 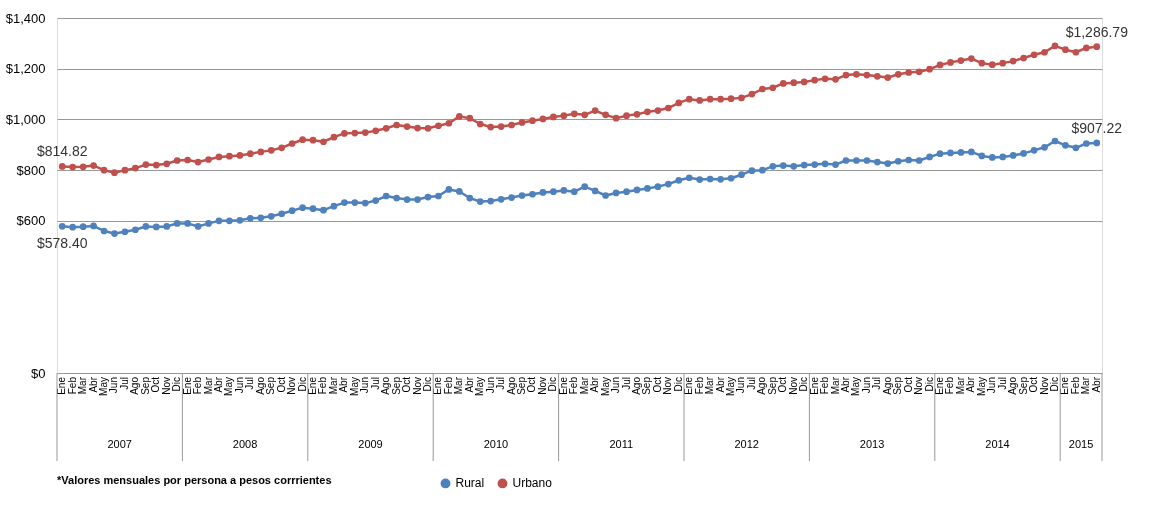 What do you see at coordinates (370, 444) in the screenshot?
I see `text: 2009` at bounding box center [370, 444].